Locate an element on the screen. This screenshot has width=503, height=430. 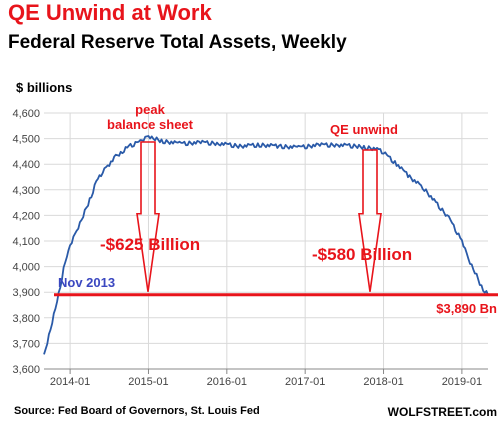
end-value-label: $3,890 Bn is located at coordinates (466, 308).